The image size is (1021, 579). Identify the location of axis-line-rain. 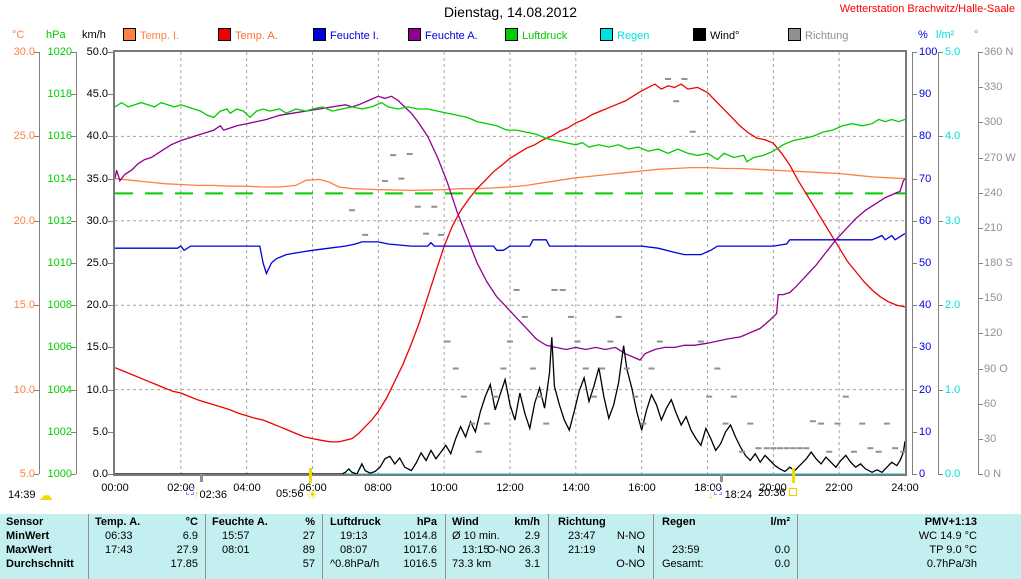
(938, 263).